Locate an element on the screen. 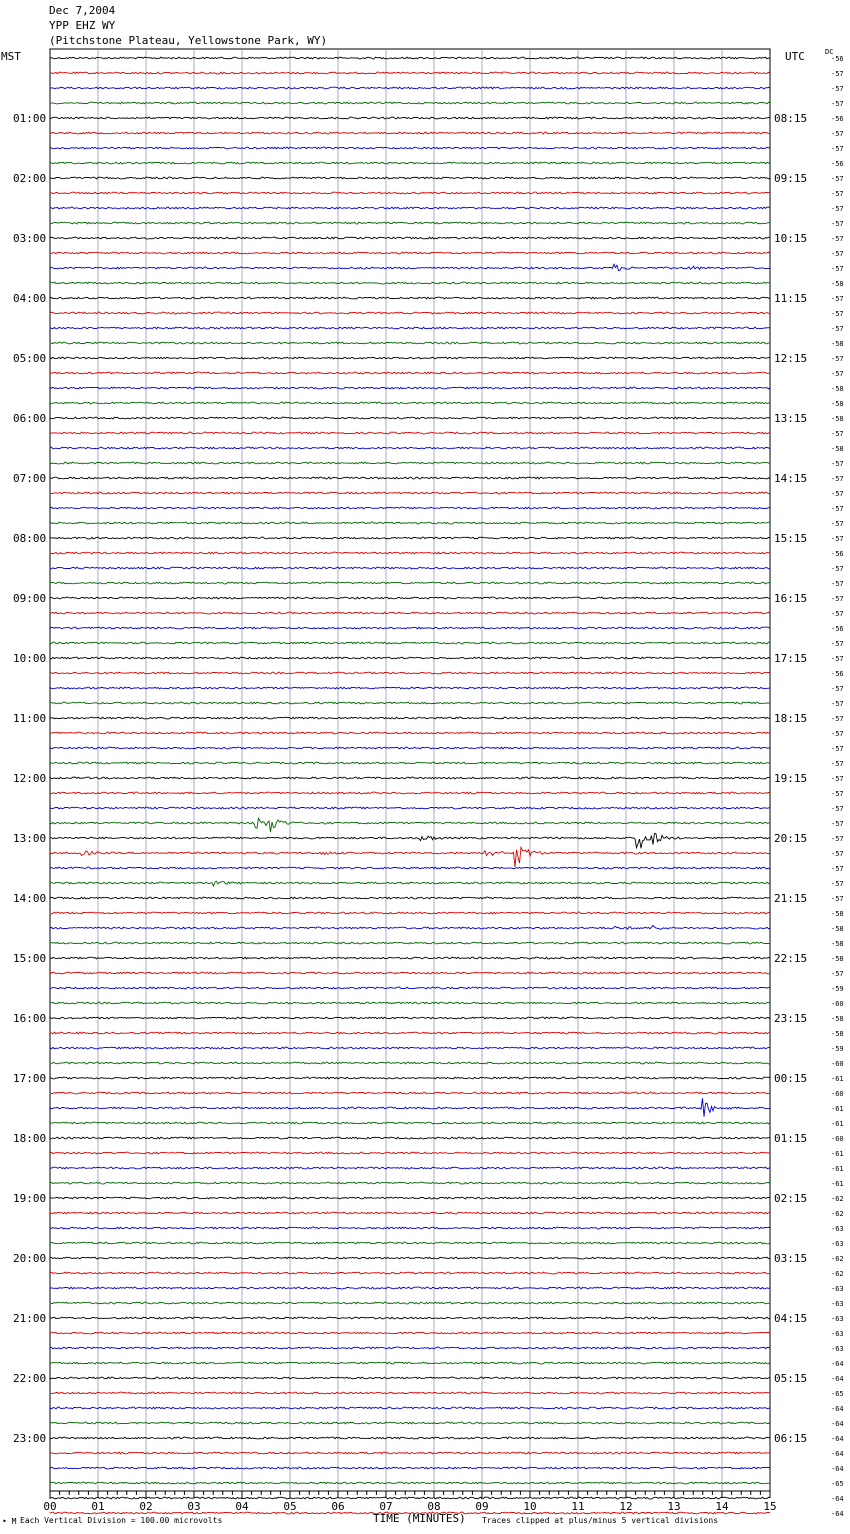 The image size is (850, 1534). left-hour-label: 10:00 is located at coordinates (29, 658).